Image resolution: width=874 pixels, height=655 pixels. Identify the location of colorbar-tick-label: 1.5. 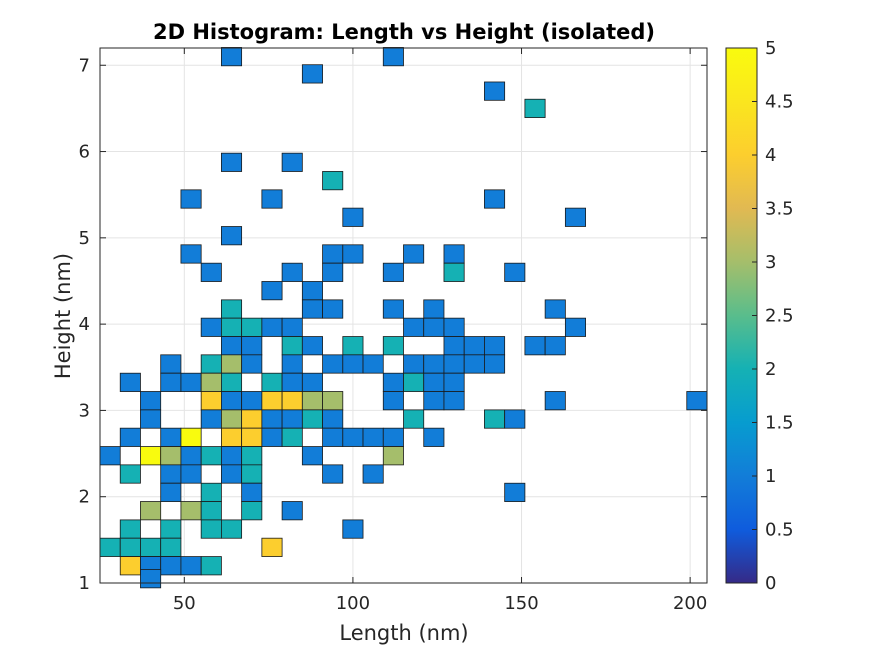
(779, 423).